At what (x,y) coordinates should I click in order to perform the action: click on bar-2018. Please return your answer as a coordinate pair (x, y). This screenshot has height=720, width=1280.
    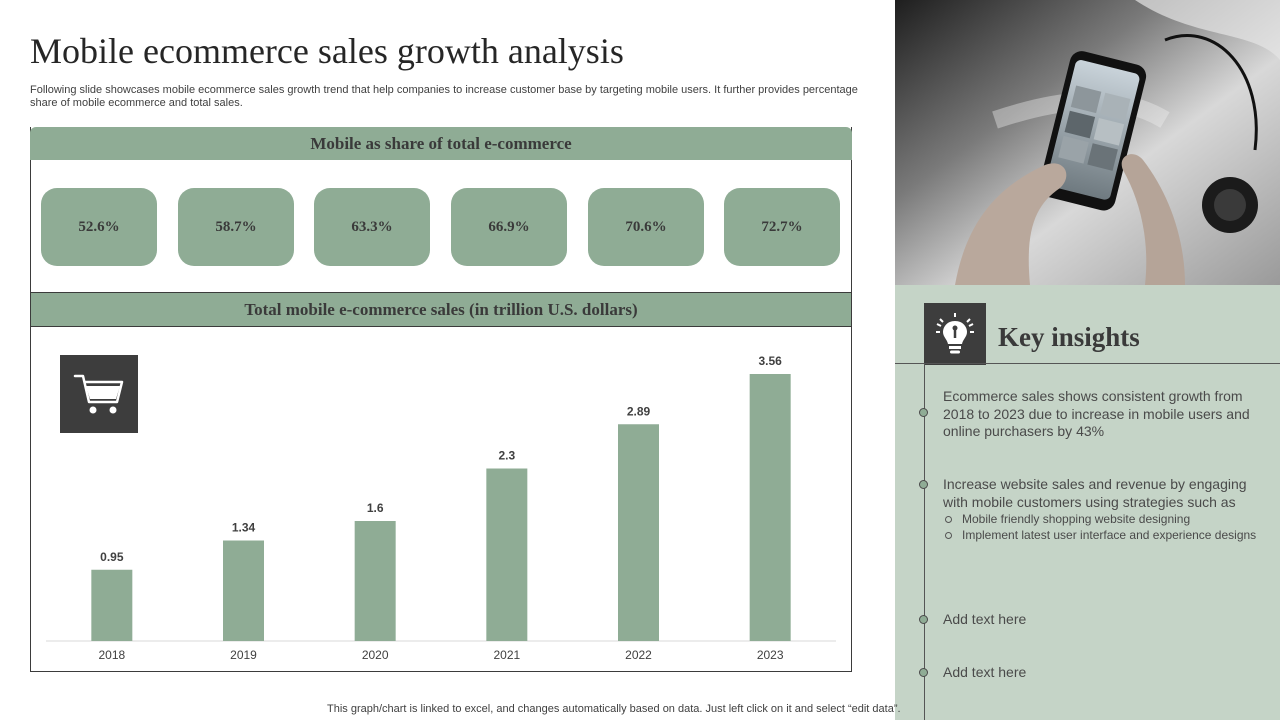
    Looking at the image, I should click on (112, 605).